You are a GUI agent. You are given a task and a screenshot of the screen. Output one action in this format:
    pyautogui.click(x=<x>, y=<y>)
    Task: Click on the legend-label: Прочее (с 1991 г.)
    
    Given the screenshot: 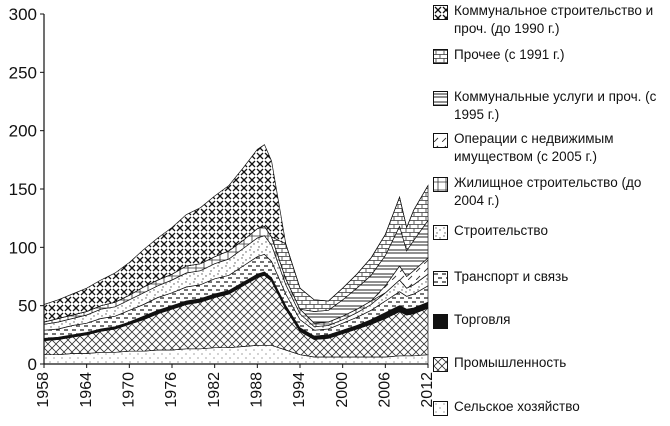 What is the action you would take?
    pyautogui.click(x=509, y=54)
    